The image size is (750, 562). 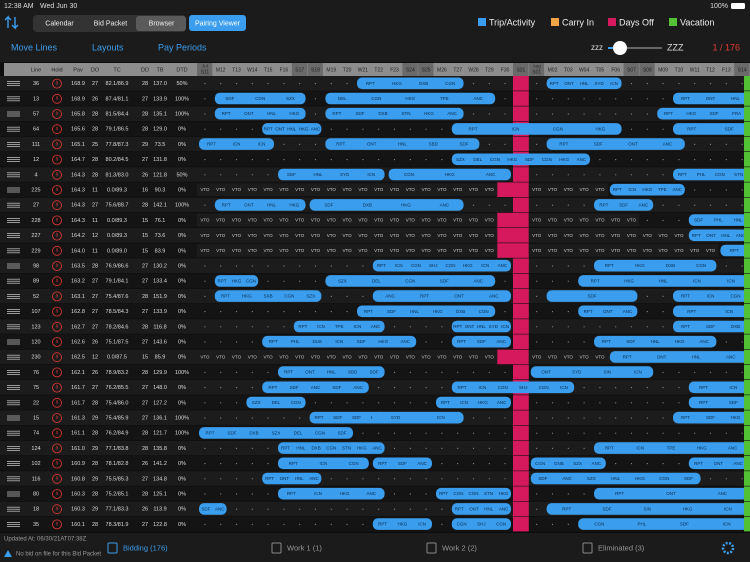 What do you see at coordinates (294, 204) in the screenshot?
I see `trip-stop: HKG` at bounding box center [294, 204].